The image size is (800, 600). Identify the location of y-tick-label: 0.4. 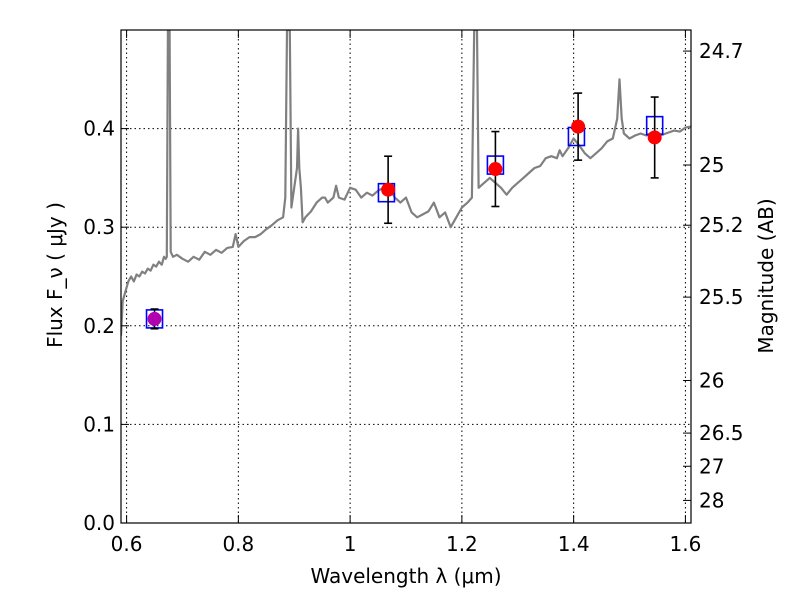
(99, 129).